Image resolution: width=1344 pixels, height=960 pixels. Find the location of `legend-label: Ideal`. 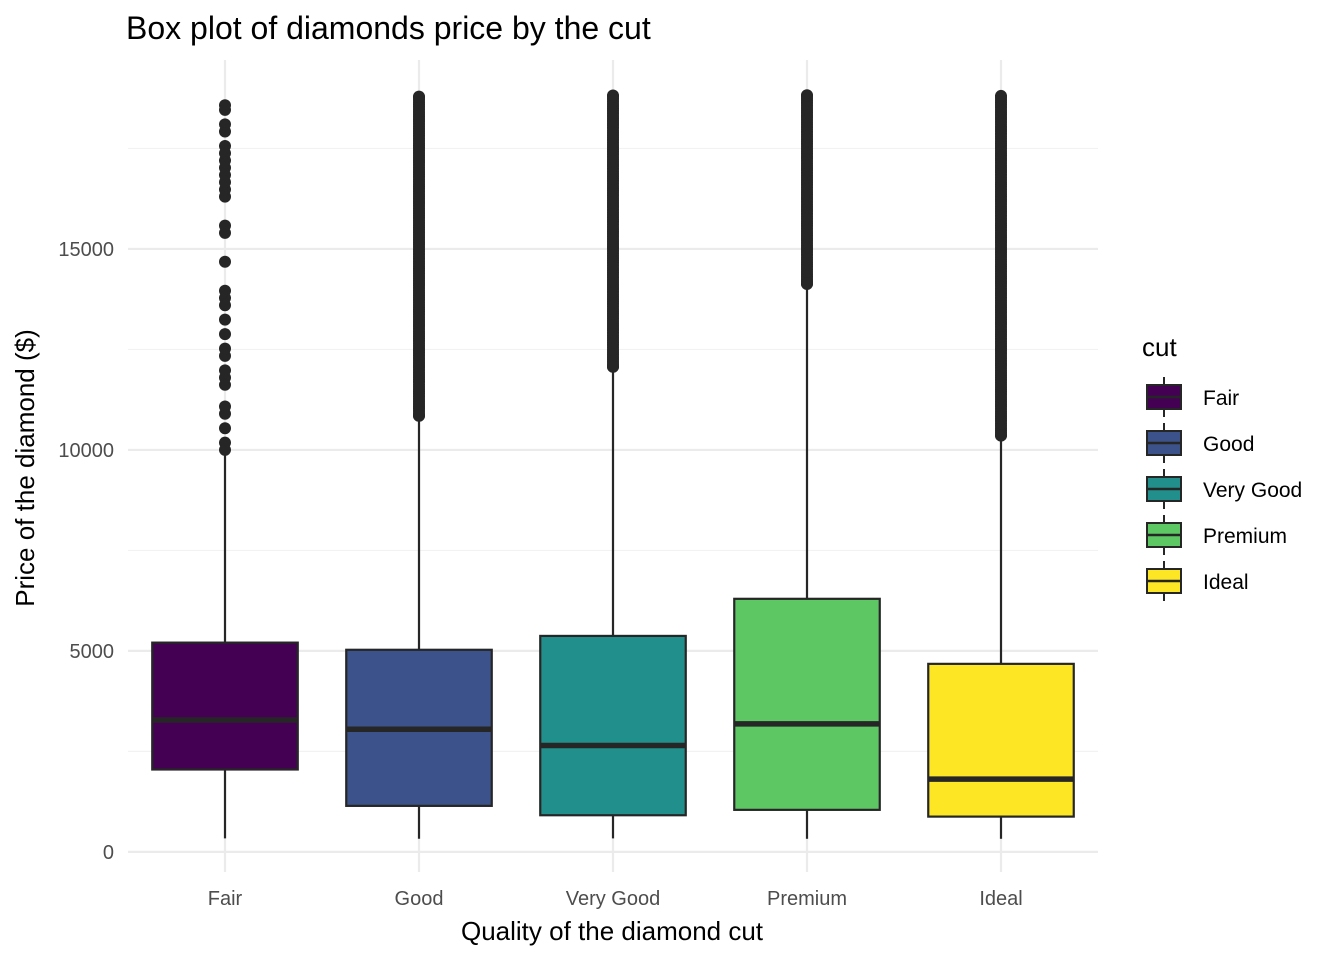

legend-label: Ideal is located at coordinates (1226, 582).